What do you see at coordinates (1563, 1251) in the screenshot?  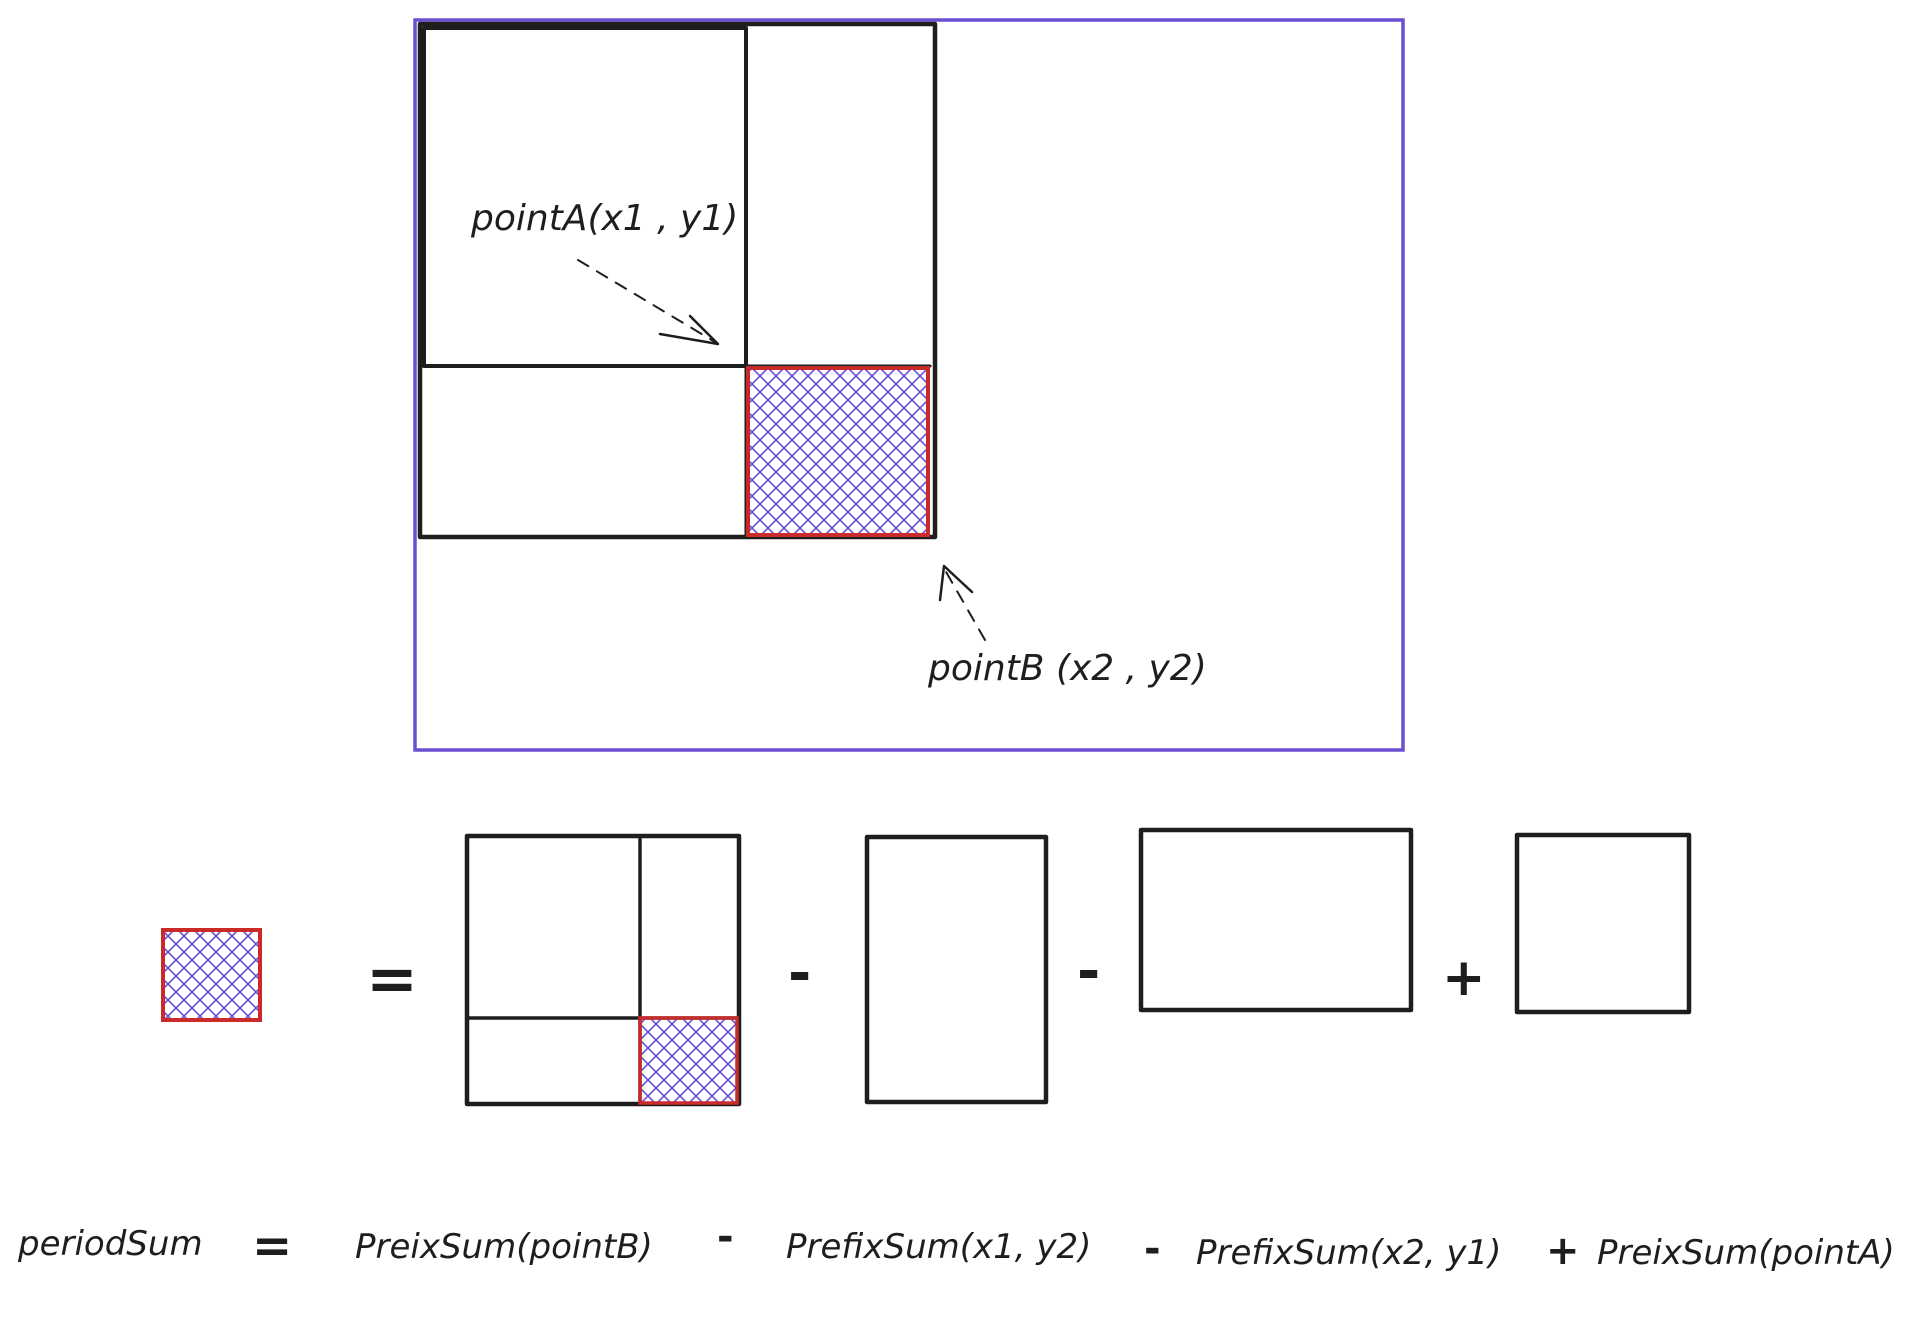 I see `formula-op-3: +` at bounding box center [1563, 1251].